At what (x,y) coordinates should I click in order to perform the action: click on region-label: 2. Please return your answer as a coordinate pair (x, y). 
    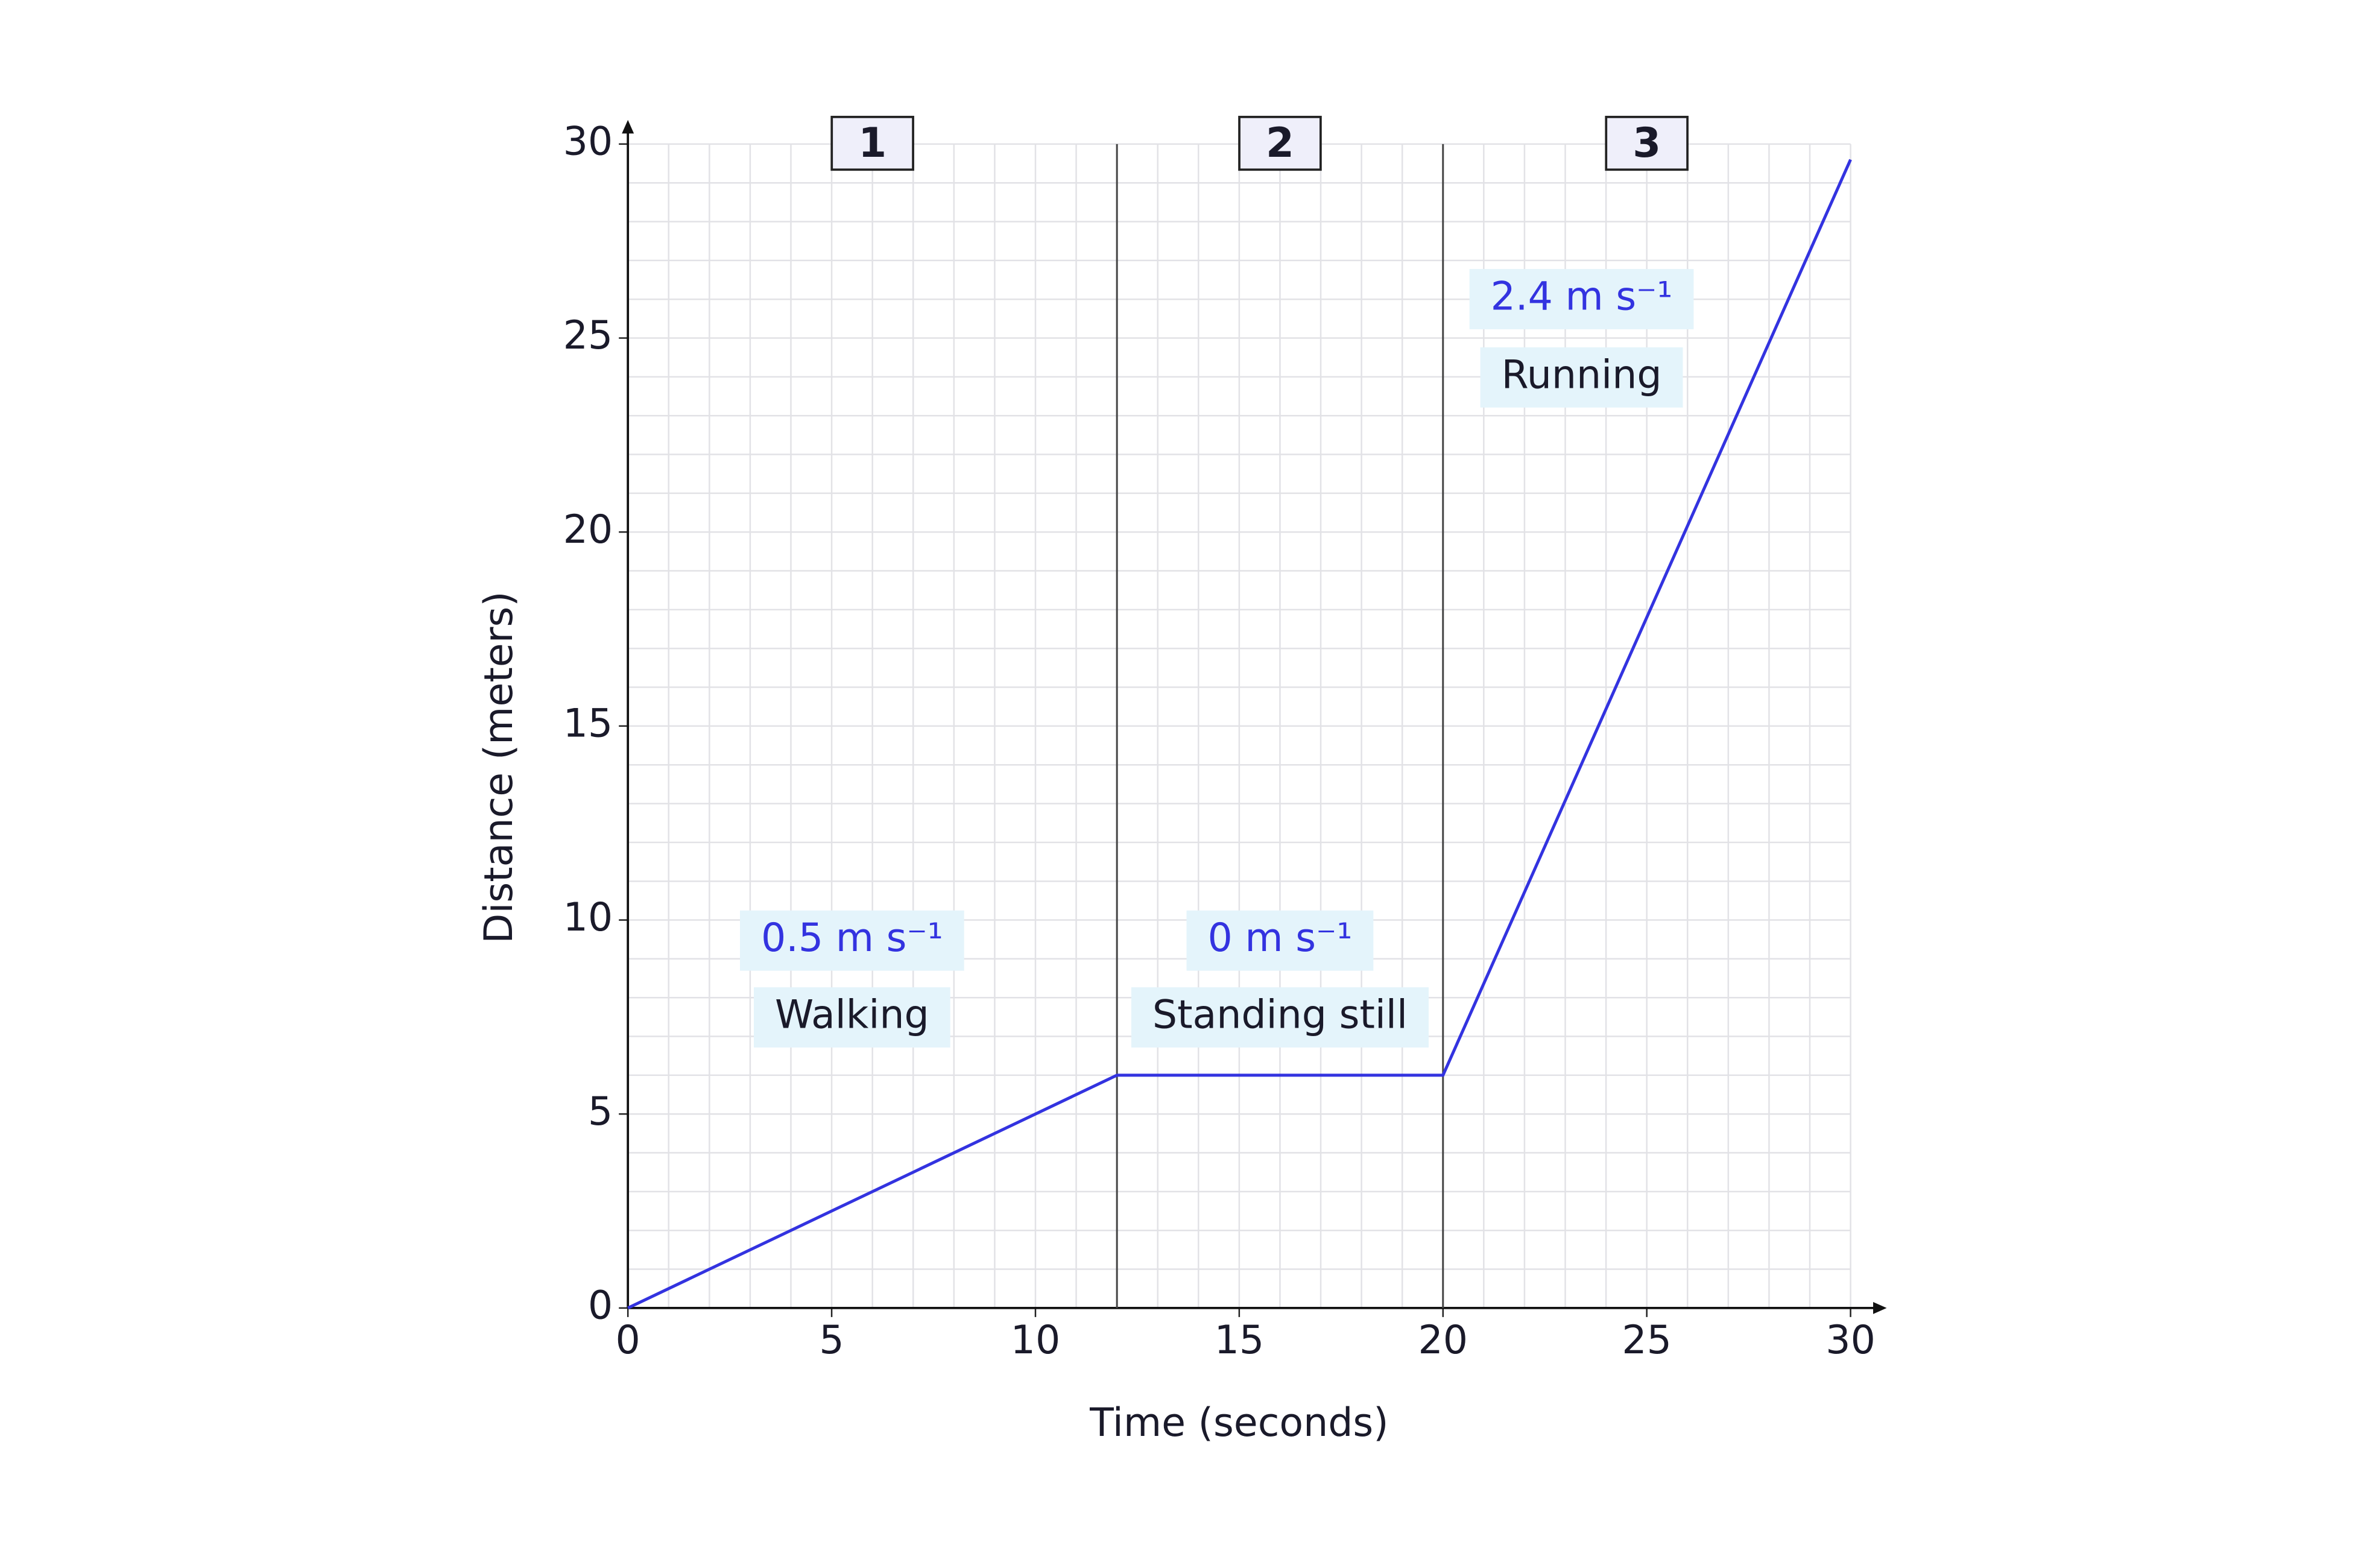
    Looking at the image, I should click on (1280, 142).